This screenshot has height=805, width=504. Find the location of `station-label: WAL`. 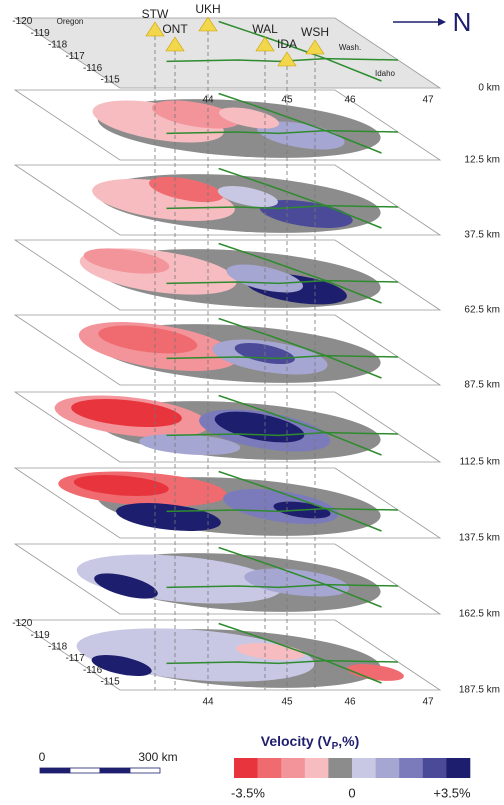

station-label: WAL is located at coordinates (265, 29).